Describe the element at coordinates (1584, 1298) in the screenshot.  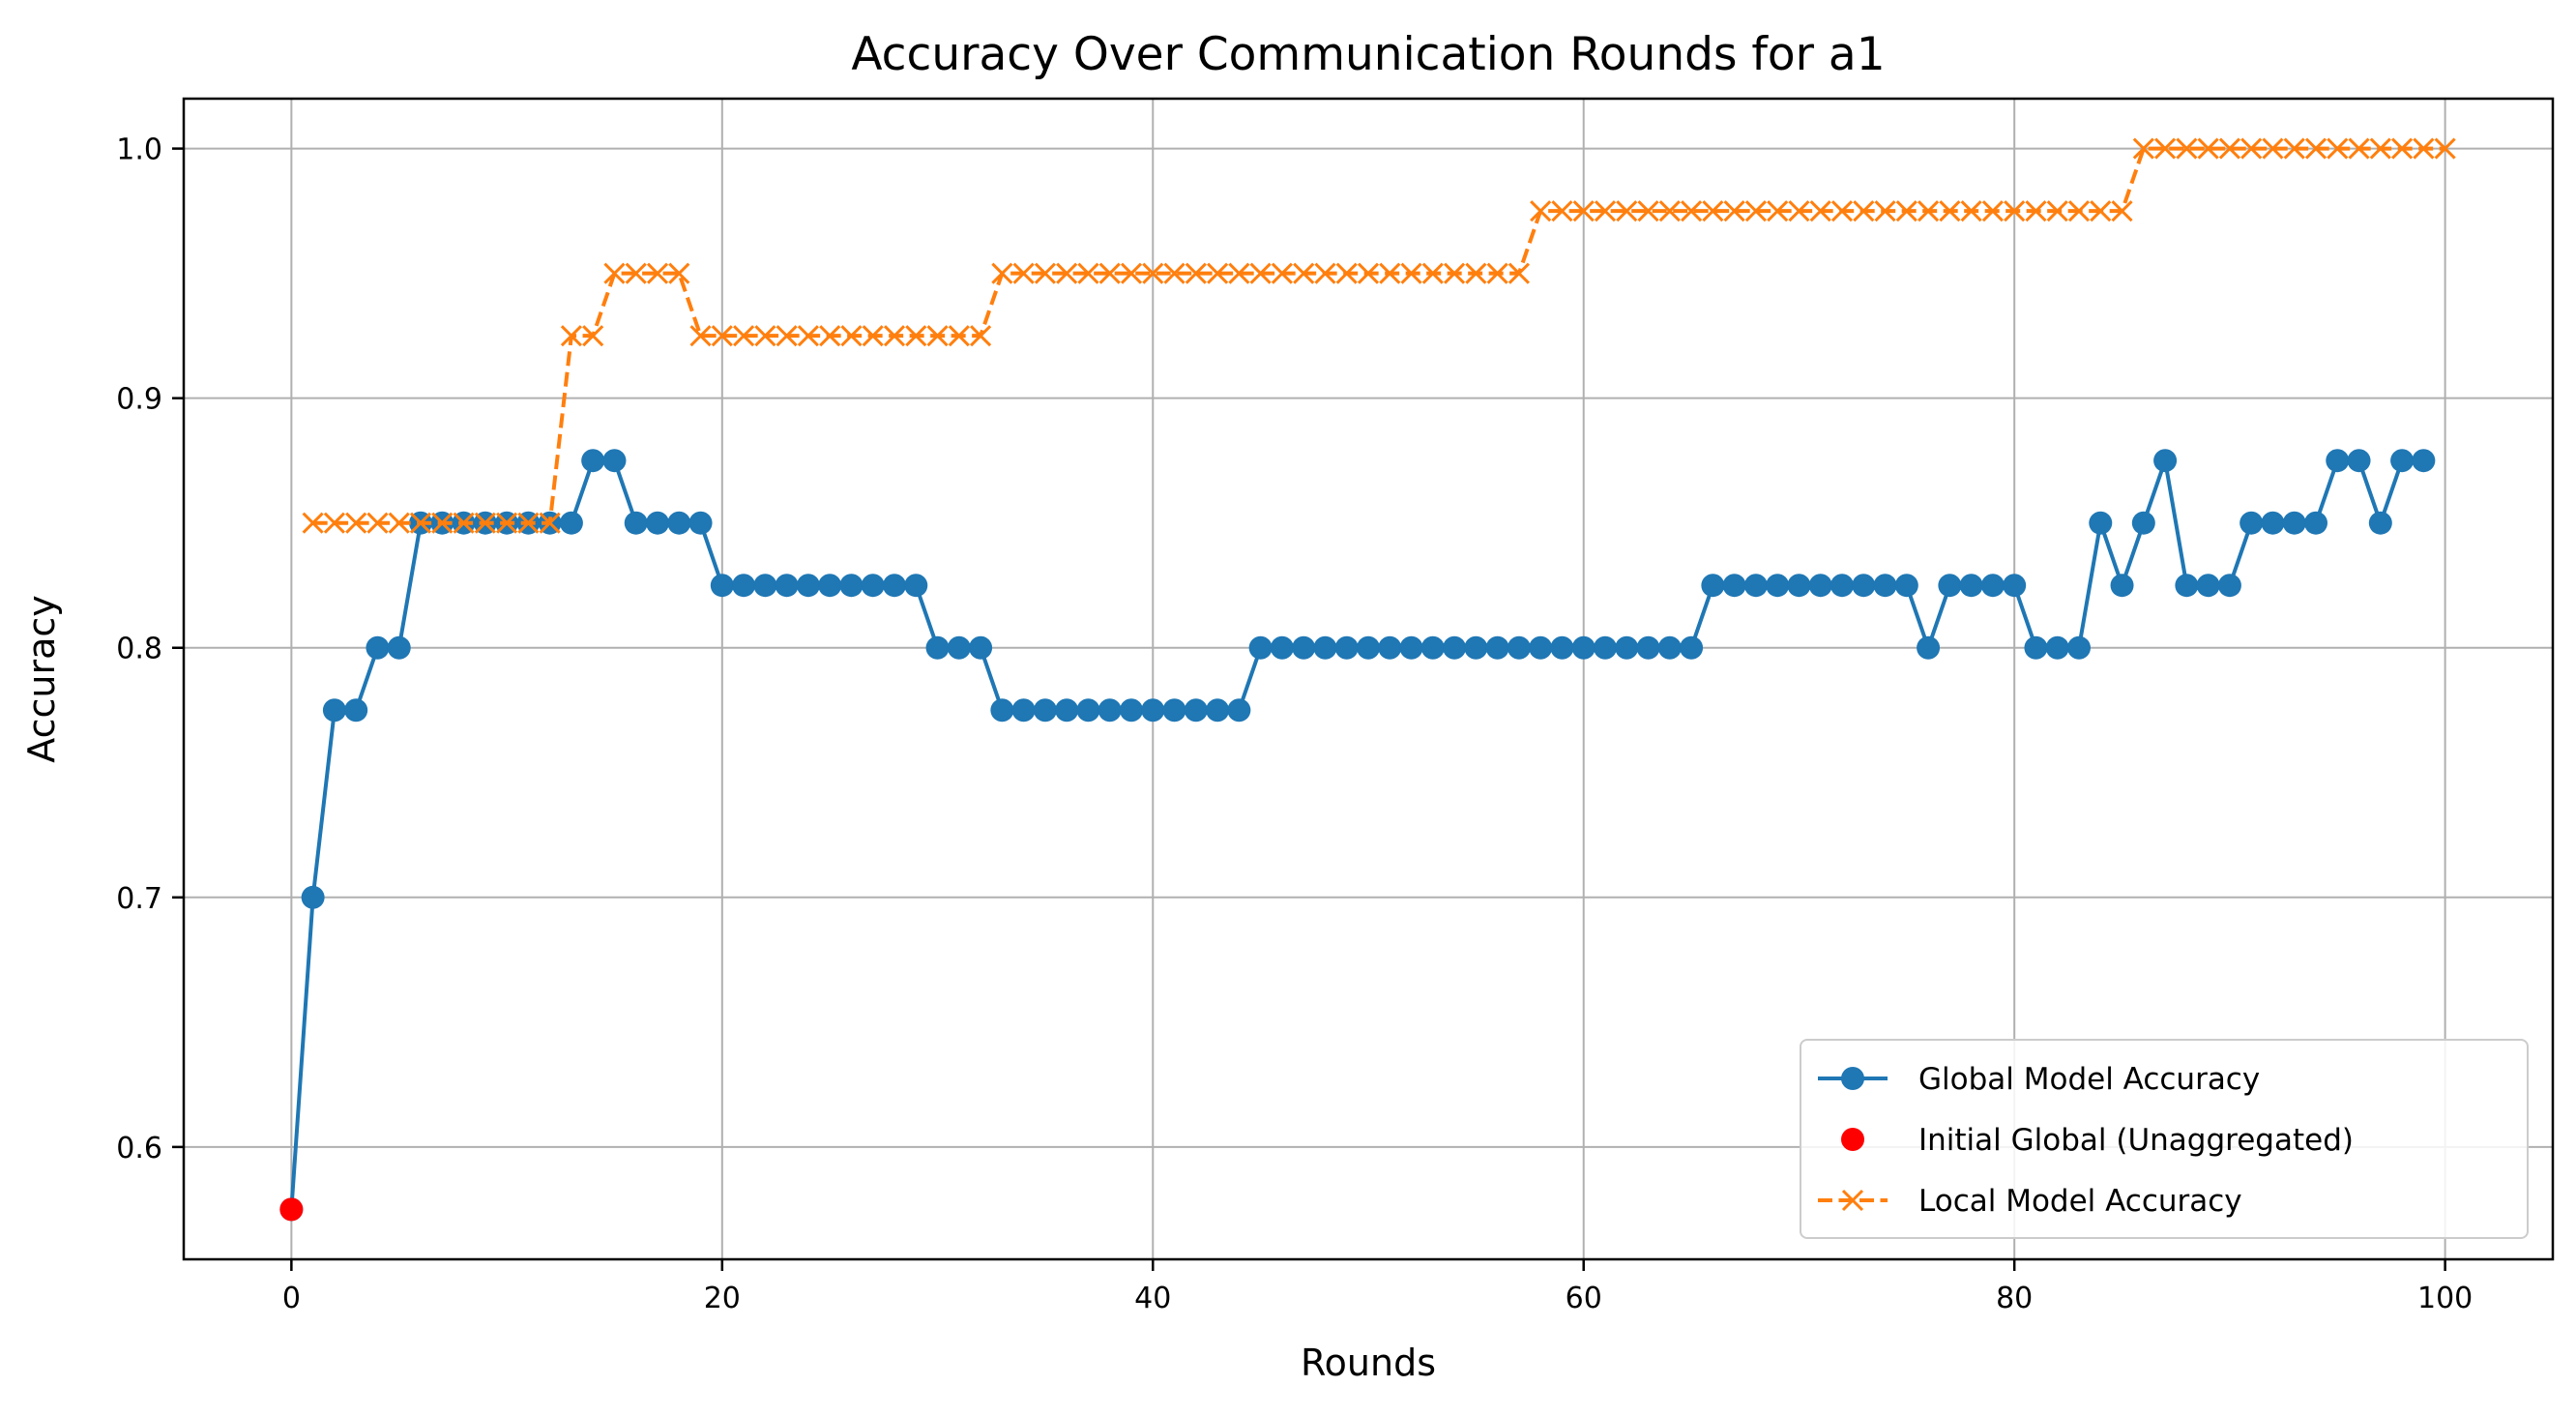
I see `x-tick-label: 60` at that location.